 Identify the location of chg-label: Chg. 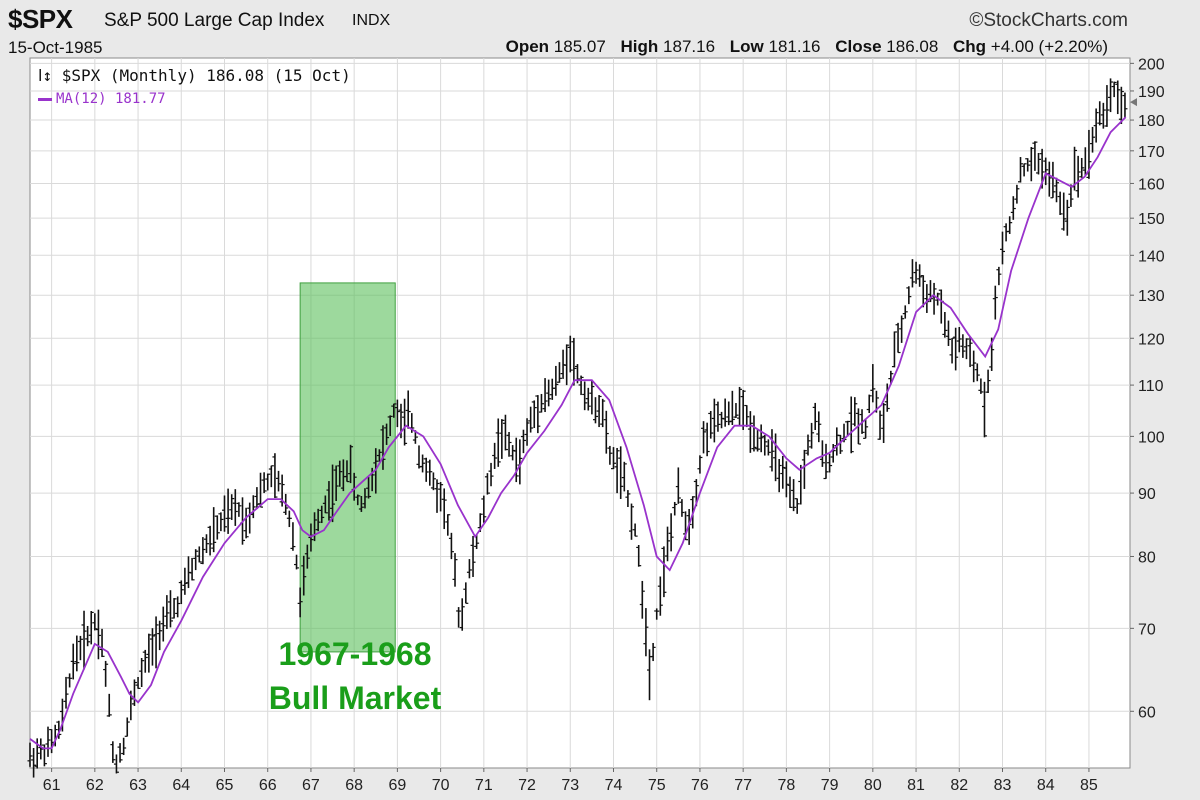
(970, 46).